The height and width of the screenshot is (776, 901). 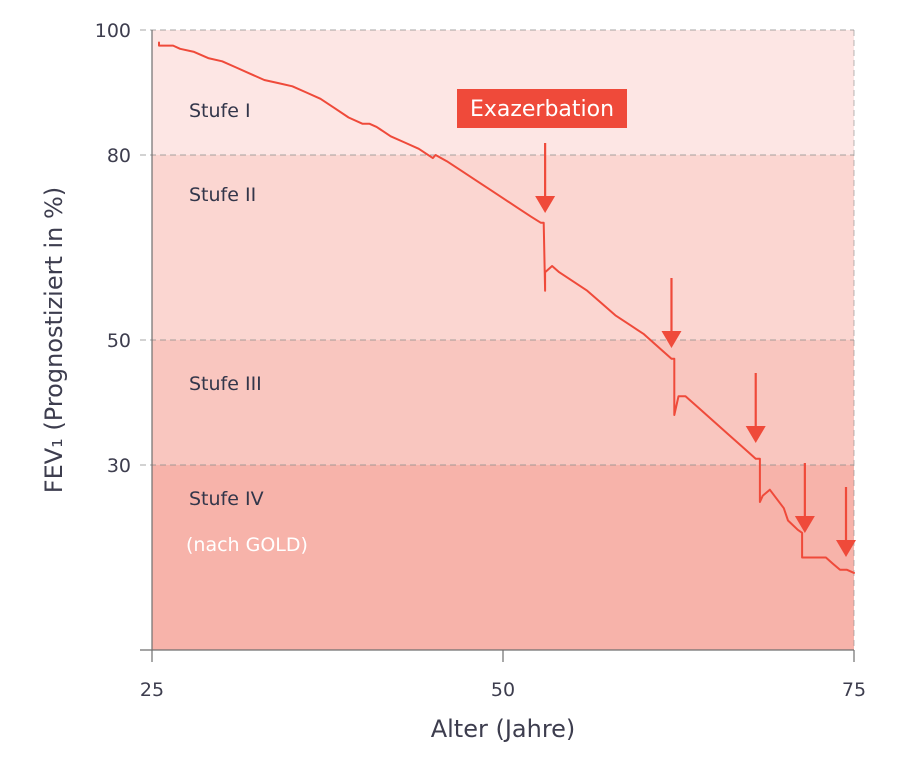 What do you see at coordinates (226, 499) in the screenshot?
I see `stage-label-stufe-iv: Stufe IV` at bounding box center [226, 499].